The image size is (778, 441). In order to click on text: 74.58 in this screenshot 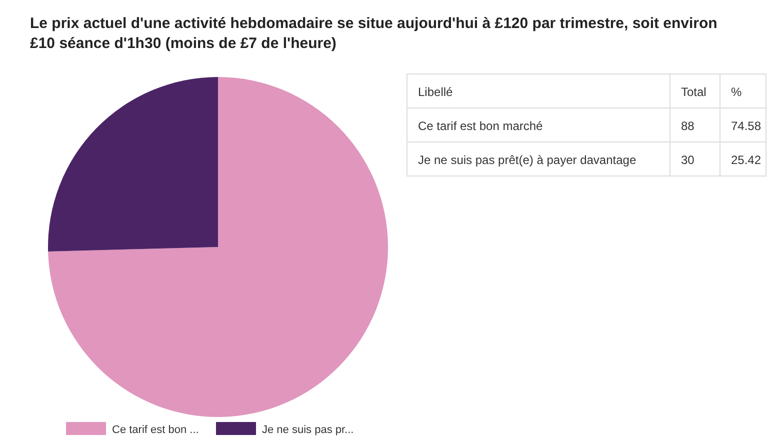, I will do `click(746, 126)`.